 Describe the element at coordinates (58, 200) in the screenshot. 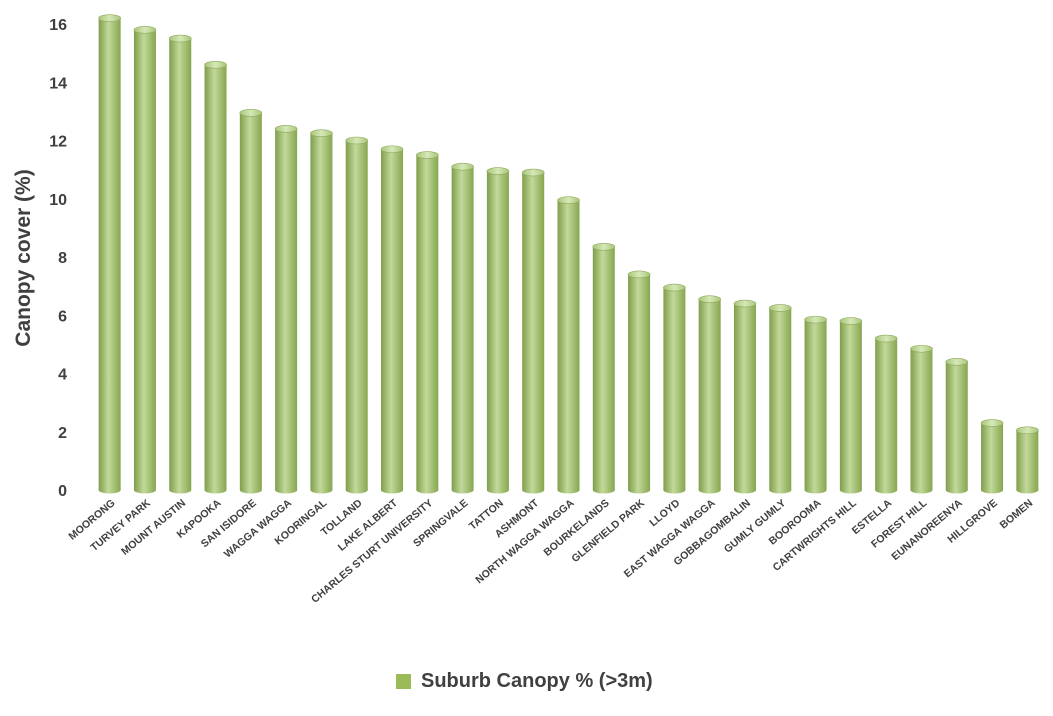

I see `y-tick-label: 10` at that location.